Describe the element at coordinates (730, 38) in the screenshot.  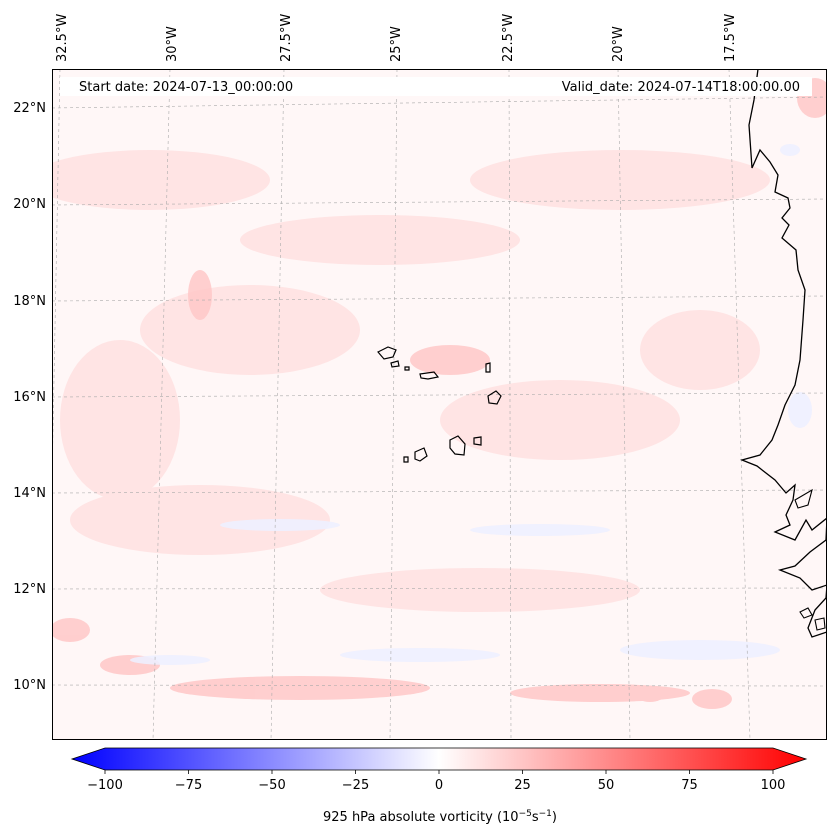
I see `lon-label: 17.5°W` at that location.